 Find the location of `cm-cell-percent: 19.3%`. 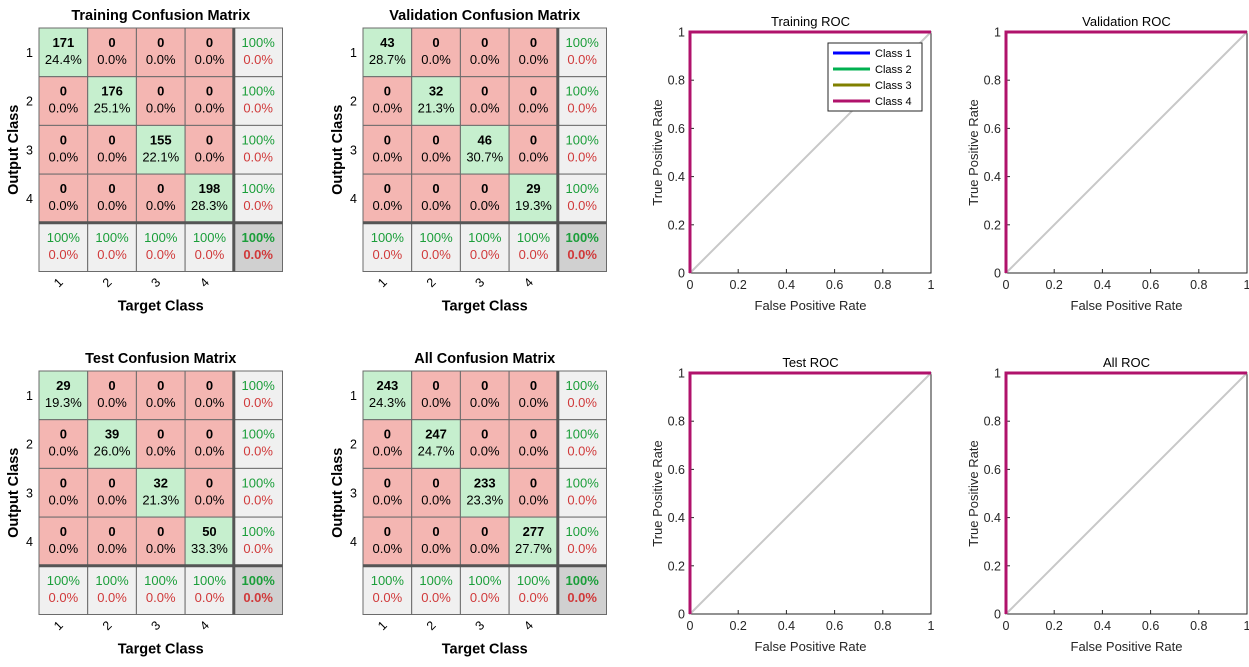

cm-cell-percent: 19.3% is located at coordinates (63, 402).